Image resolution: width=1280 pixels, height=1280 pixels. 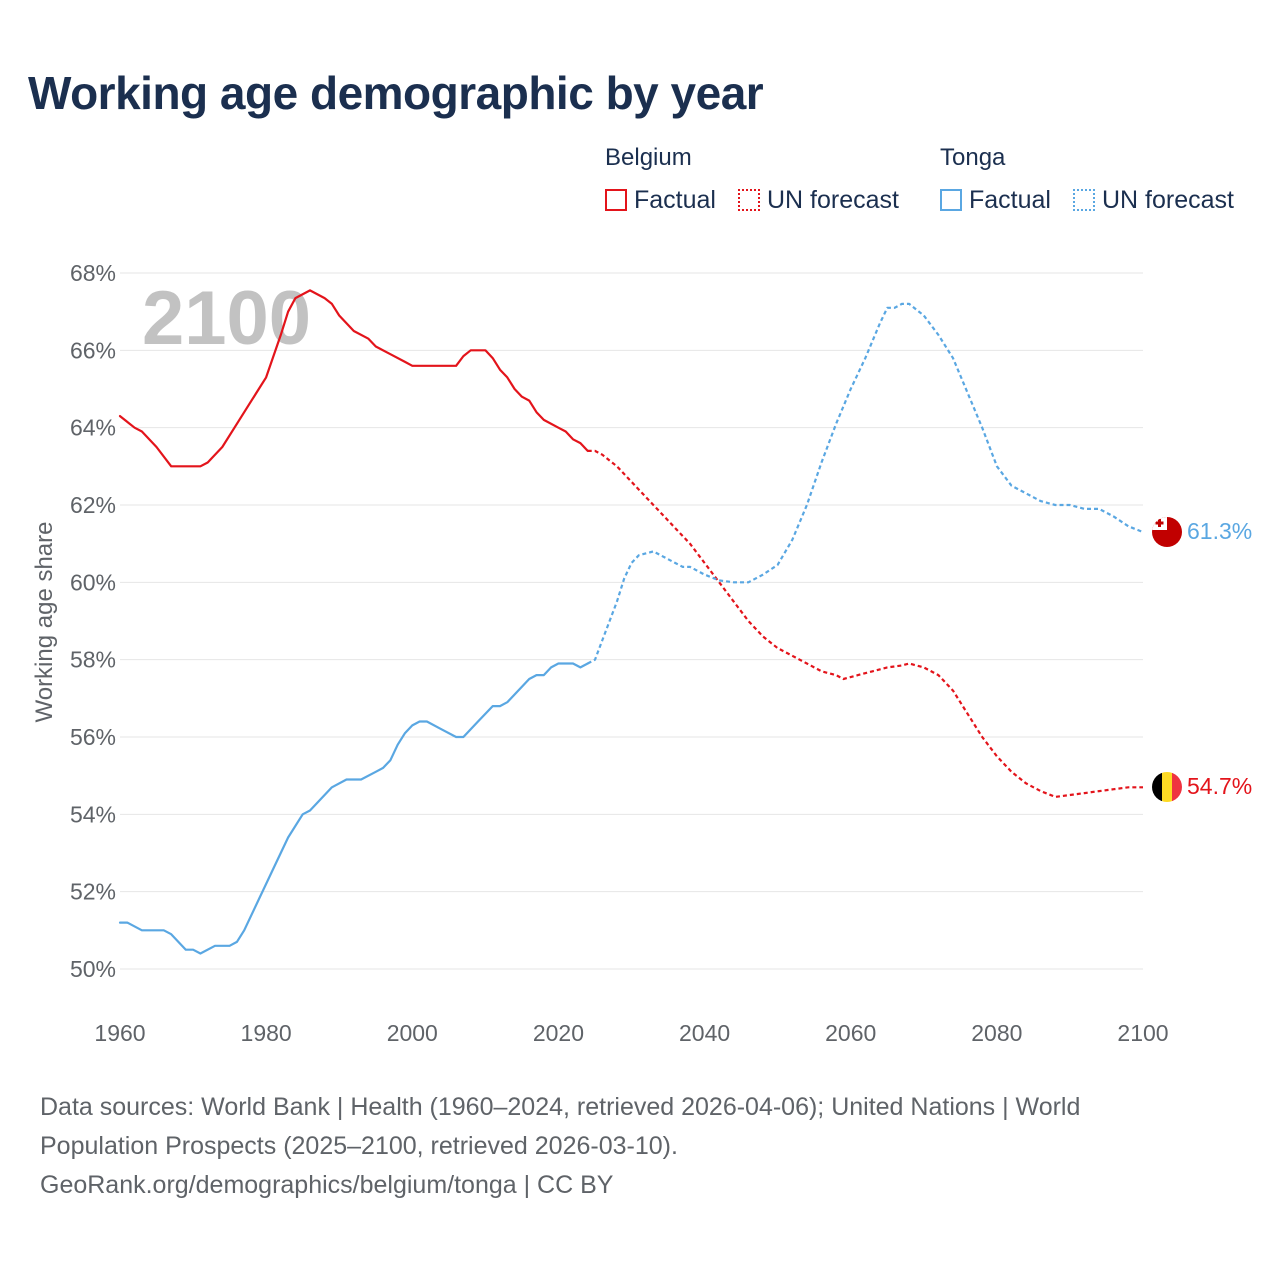 I want to click on x-tick-label: 2040, so click(x=704, y=1033).